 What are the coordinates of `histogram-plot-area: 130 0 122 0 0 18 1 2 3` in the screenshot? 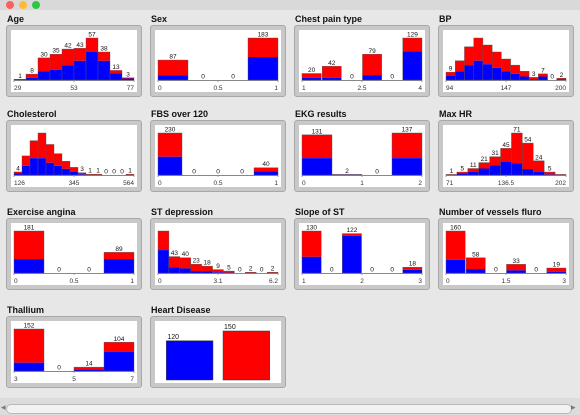 It's located at (362, 254).